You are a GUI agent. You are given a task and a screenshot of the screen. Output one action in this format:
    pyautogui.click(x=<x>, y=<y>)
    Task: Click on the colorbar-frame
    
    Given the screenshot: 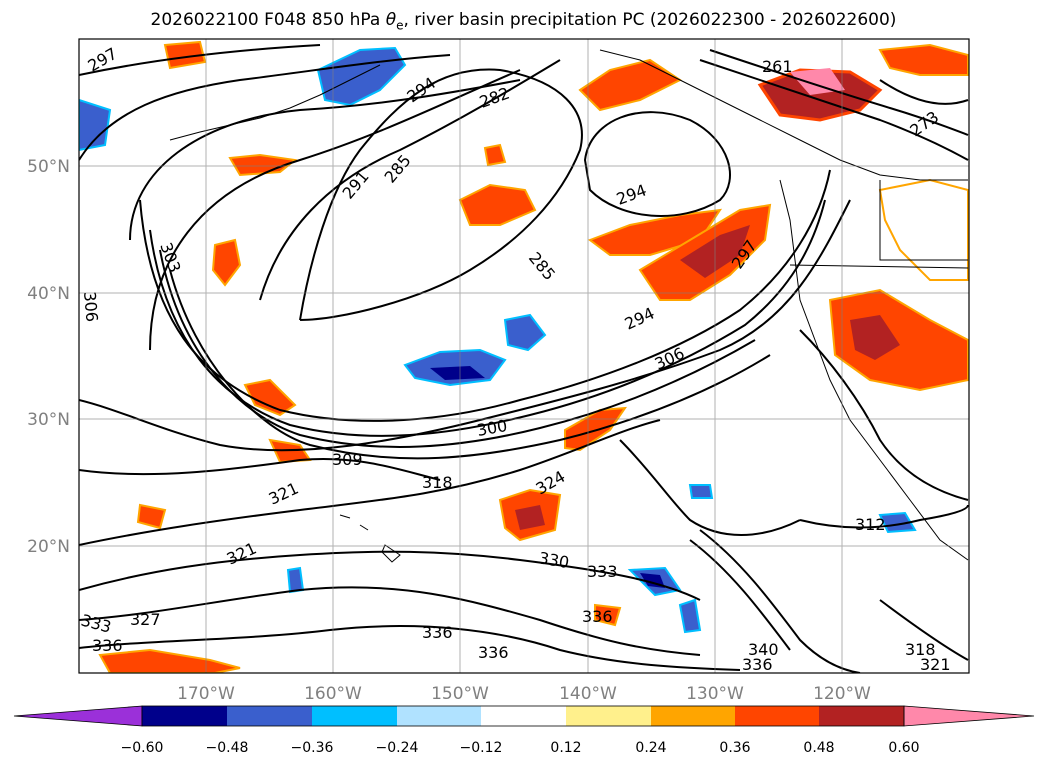 What is the action you would take?
    pyautogui.click(x=523, y=716)
    